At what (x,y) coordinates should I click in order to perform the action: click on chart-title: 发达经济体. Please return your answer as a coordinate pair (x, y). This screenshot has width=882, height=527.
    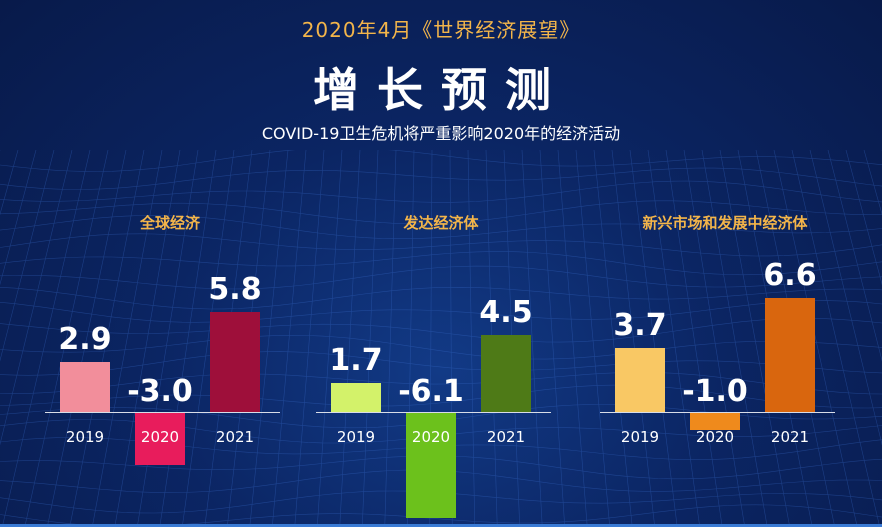
    Looking at the image, I should click on (441, 223).